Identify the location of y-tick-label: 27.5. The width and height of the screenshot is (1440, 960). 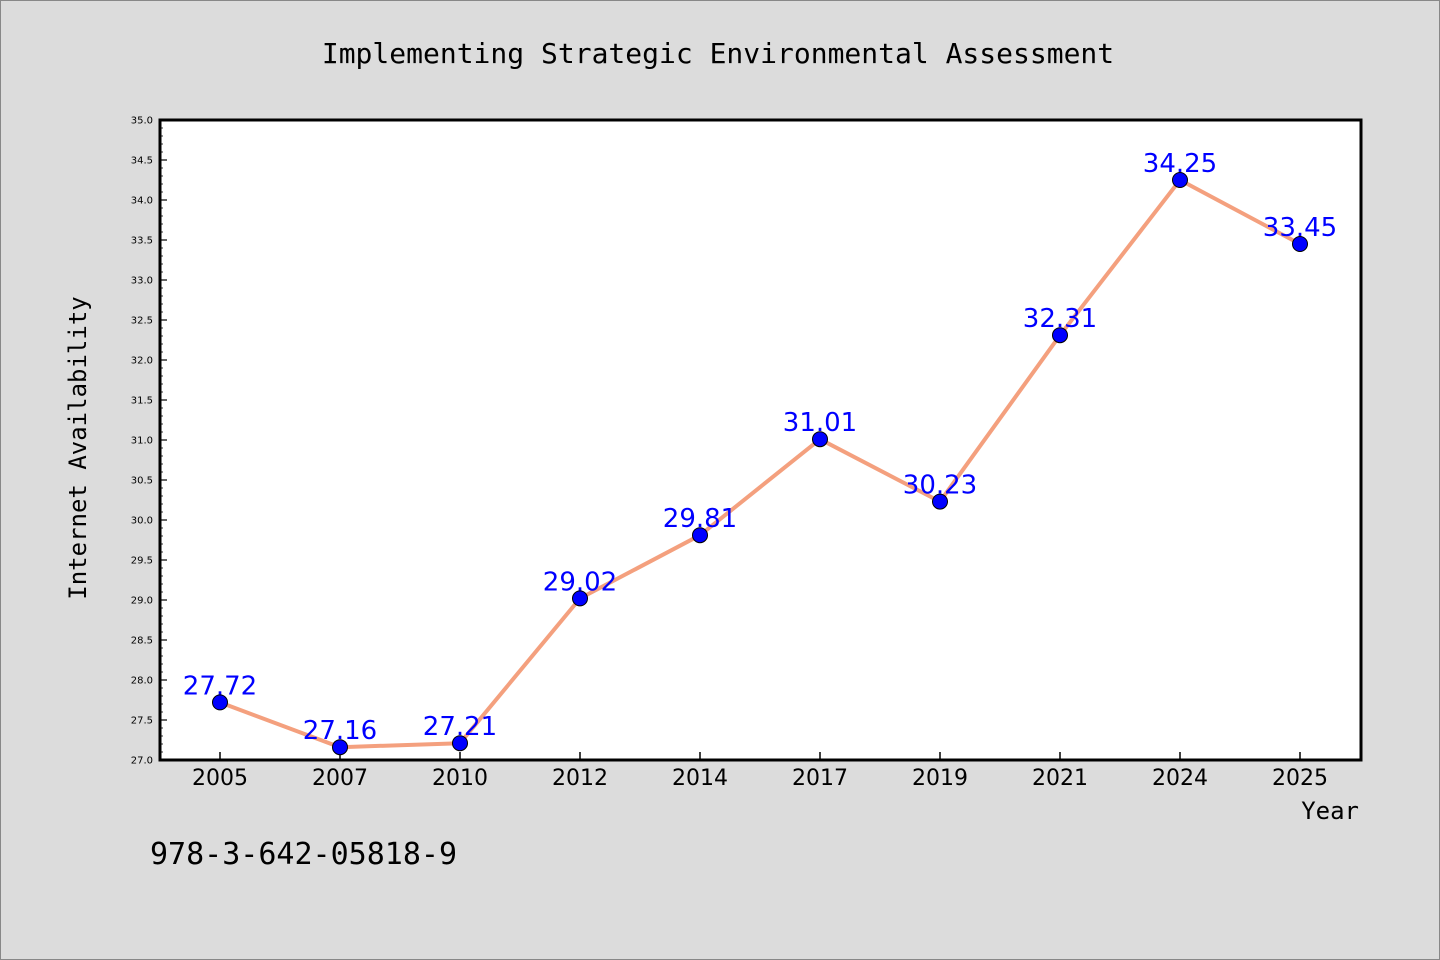
(142, 721).